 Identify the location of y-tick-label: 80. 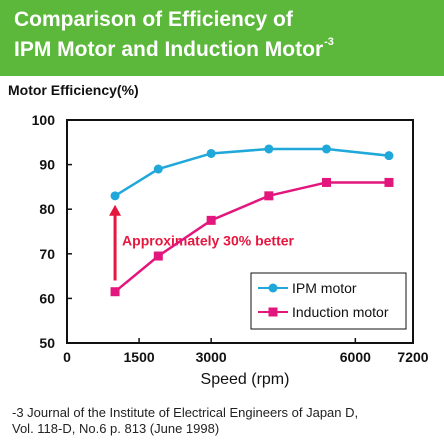
(47, 209).